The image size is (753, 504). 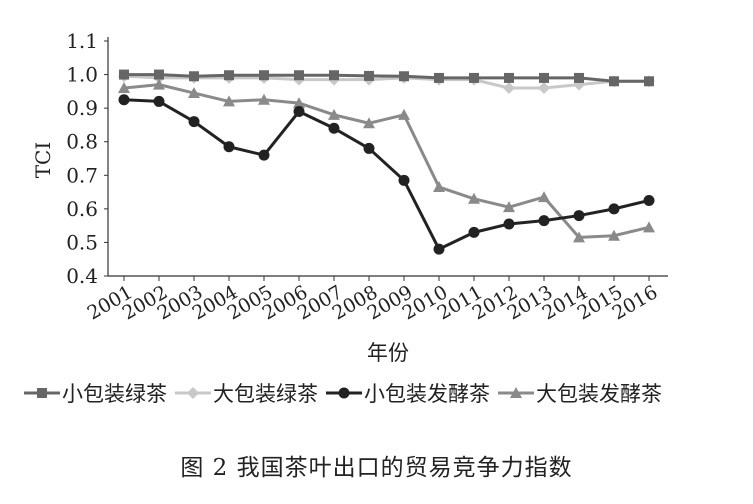 What do you see at coordinates (599, 394) in the screenshot?
I see `legend-label: 大包装发酵茶` at bounding box center [599, 394].